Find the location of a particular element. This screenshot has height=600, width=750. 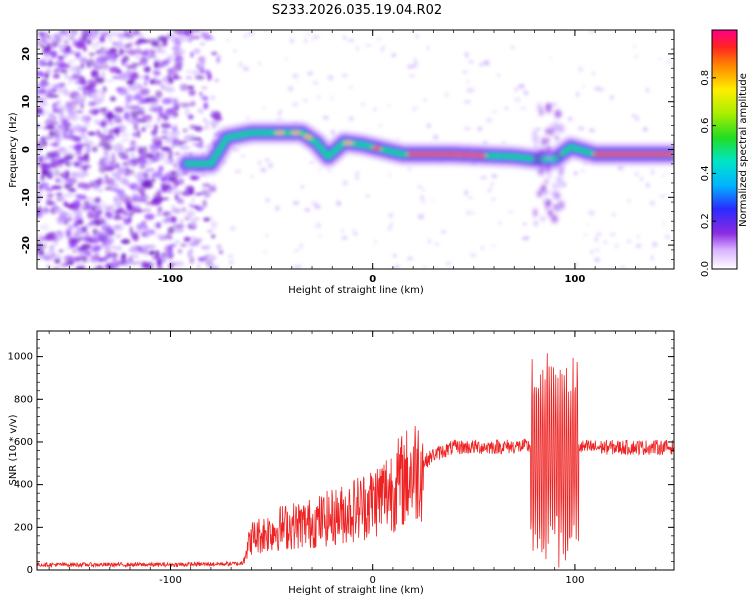

page-title: S233.2026.035.19.04.R02 is located at coordinates (357, 10).